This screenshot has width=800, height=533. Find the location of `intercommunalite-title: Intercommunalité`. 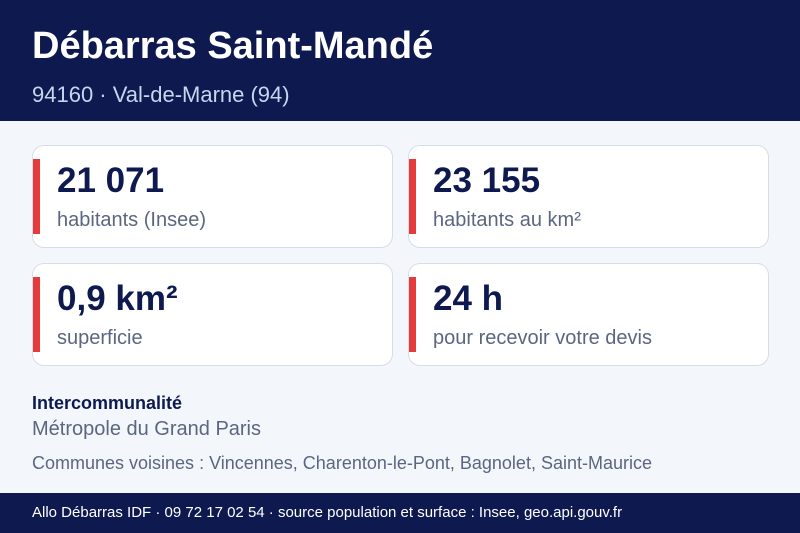

intercommunalite-title: Intercommunalité is located at coordinates (107, 403).